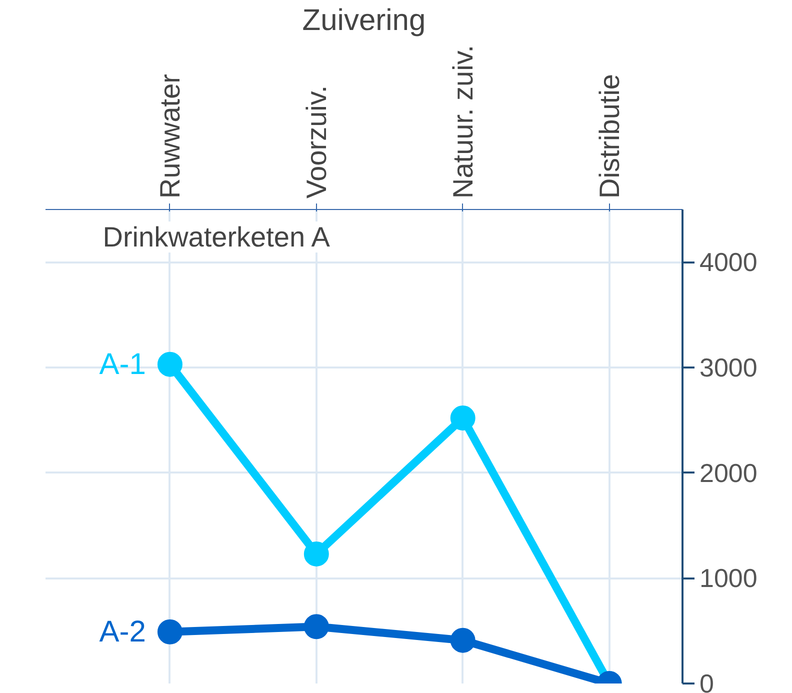 The width and height of the screenshot is (792, 693). Describe the element at coordinates (729, 367) in the screenshot. I see `y-tick-label: 3000` at that location.